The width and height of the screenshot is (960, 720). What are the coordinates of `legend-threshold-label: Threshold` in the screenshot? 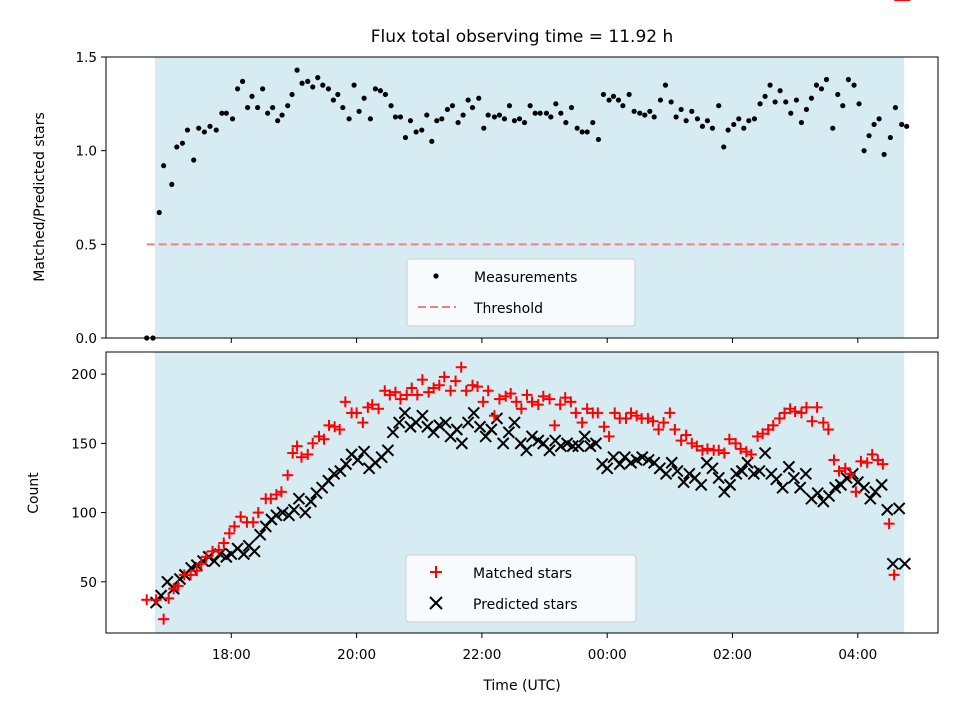 It's located at (508, 309).